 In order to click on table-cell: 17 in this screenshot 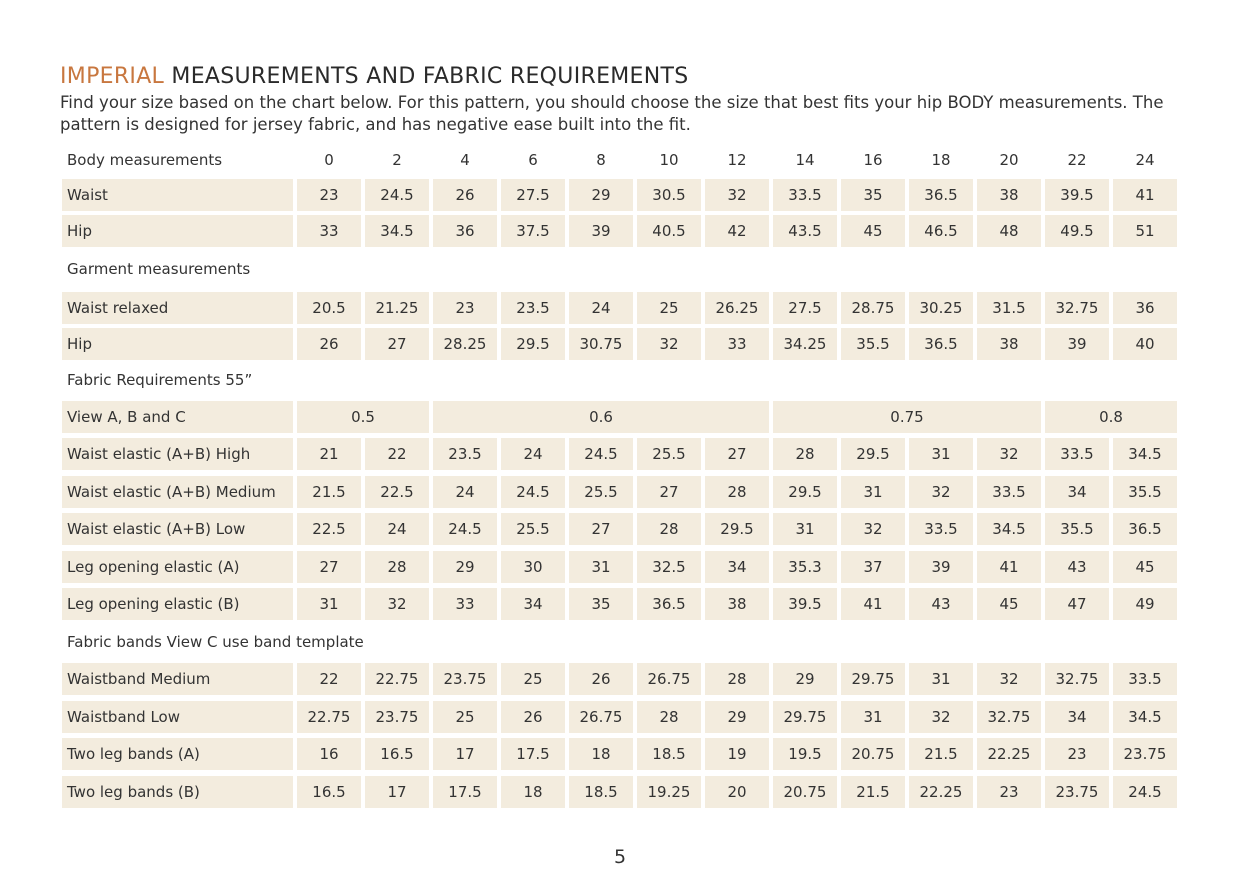, I will do `click(397, 792)`.